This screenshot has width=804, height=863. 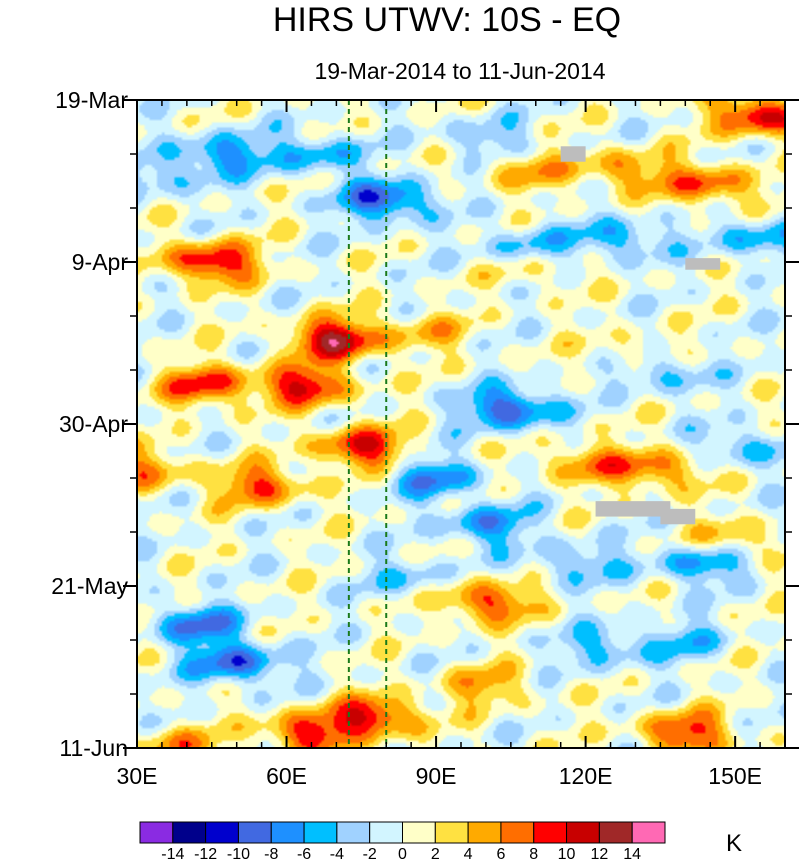 I want to click on colorbar-label: 2, so click(x=435, y=854).